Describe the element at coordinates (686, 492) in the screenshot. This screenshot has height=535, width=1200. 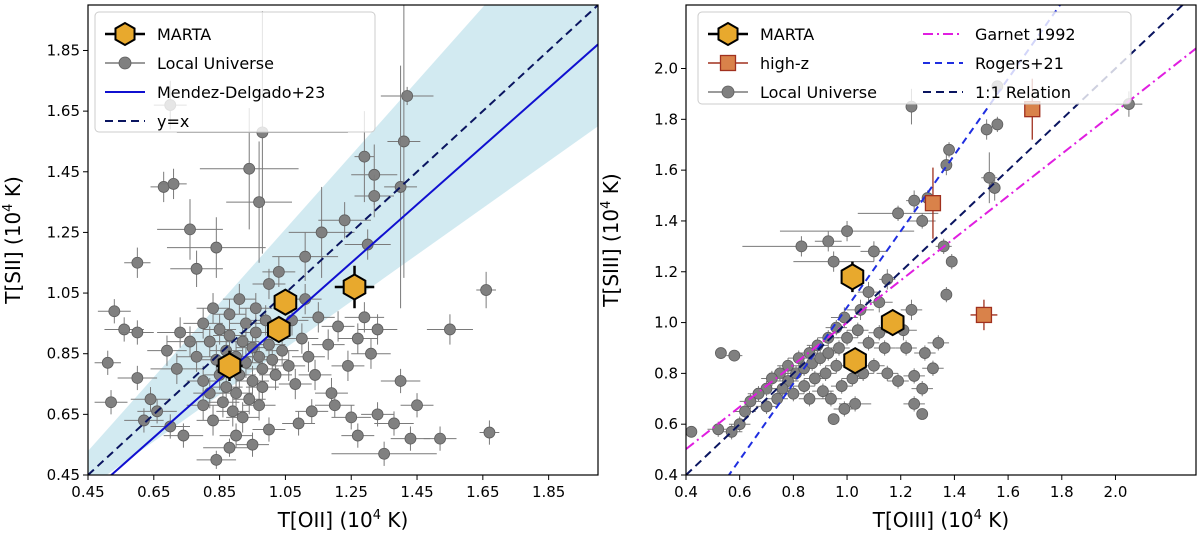
I see `x-tick-label: 0.4` at that location.